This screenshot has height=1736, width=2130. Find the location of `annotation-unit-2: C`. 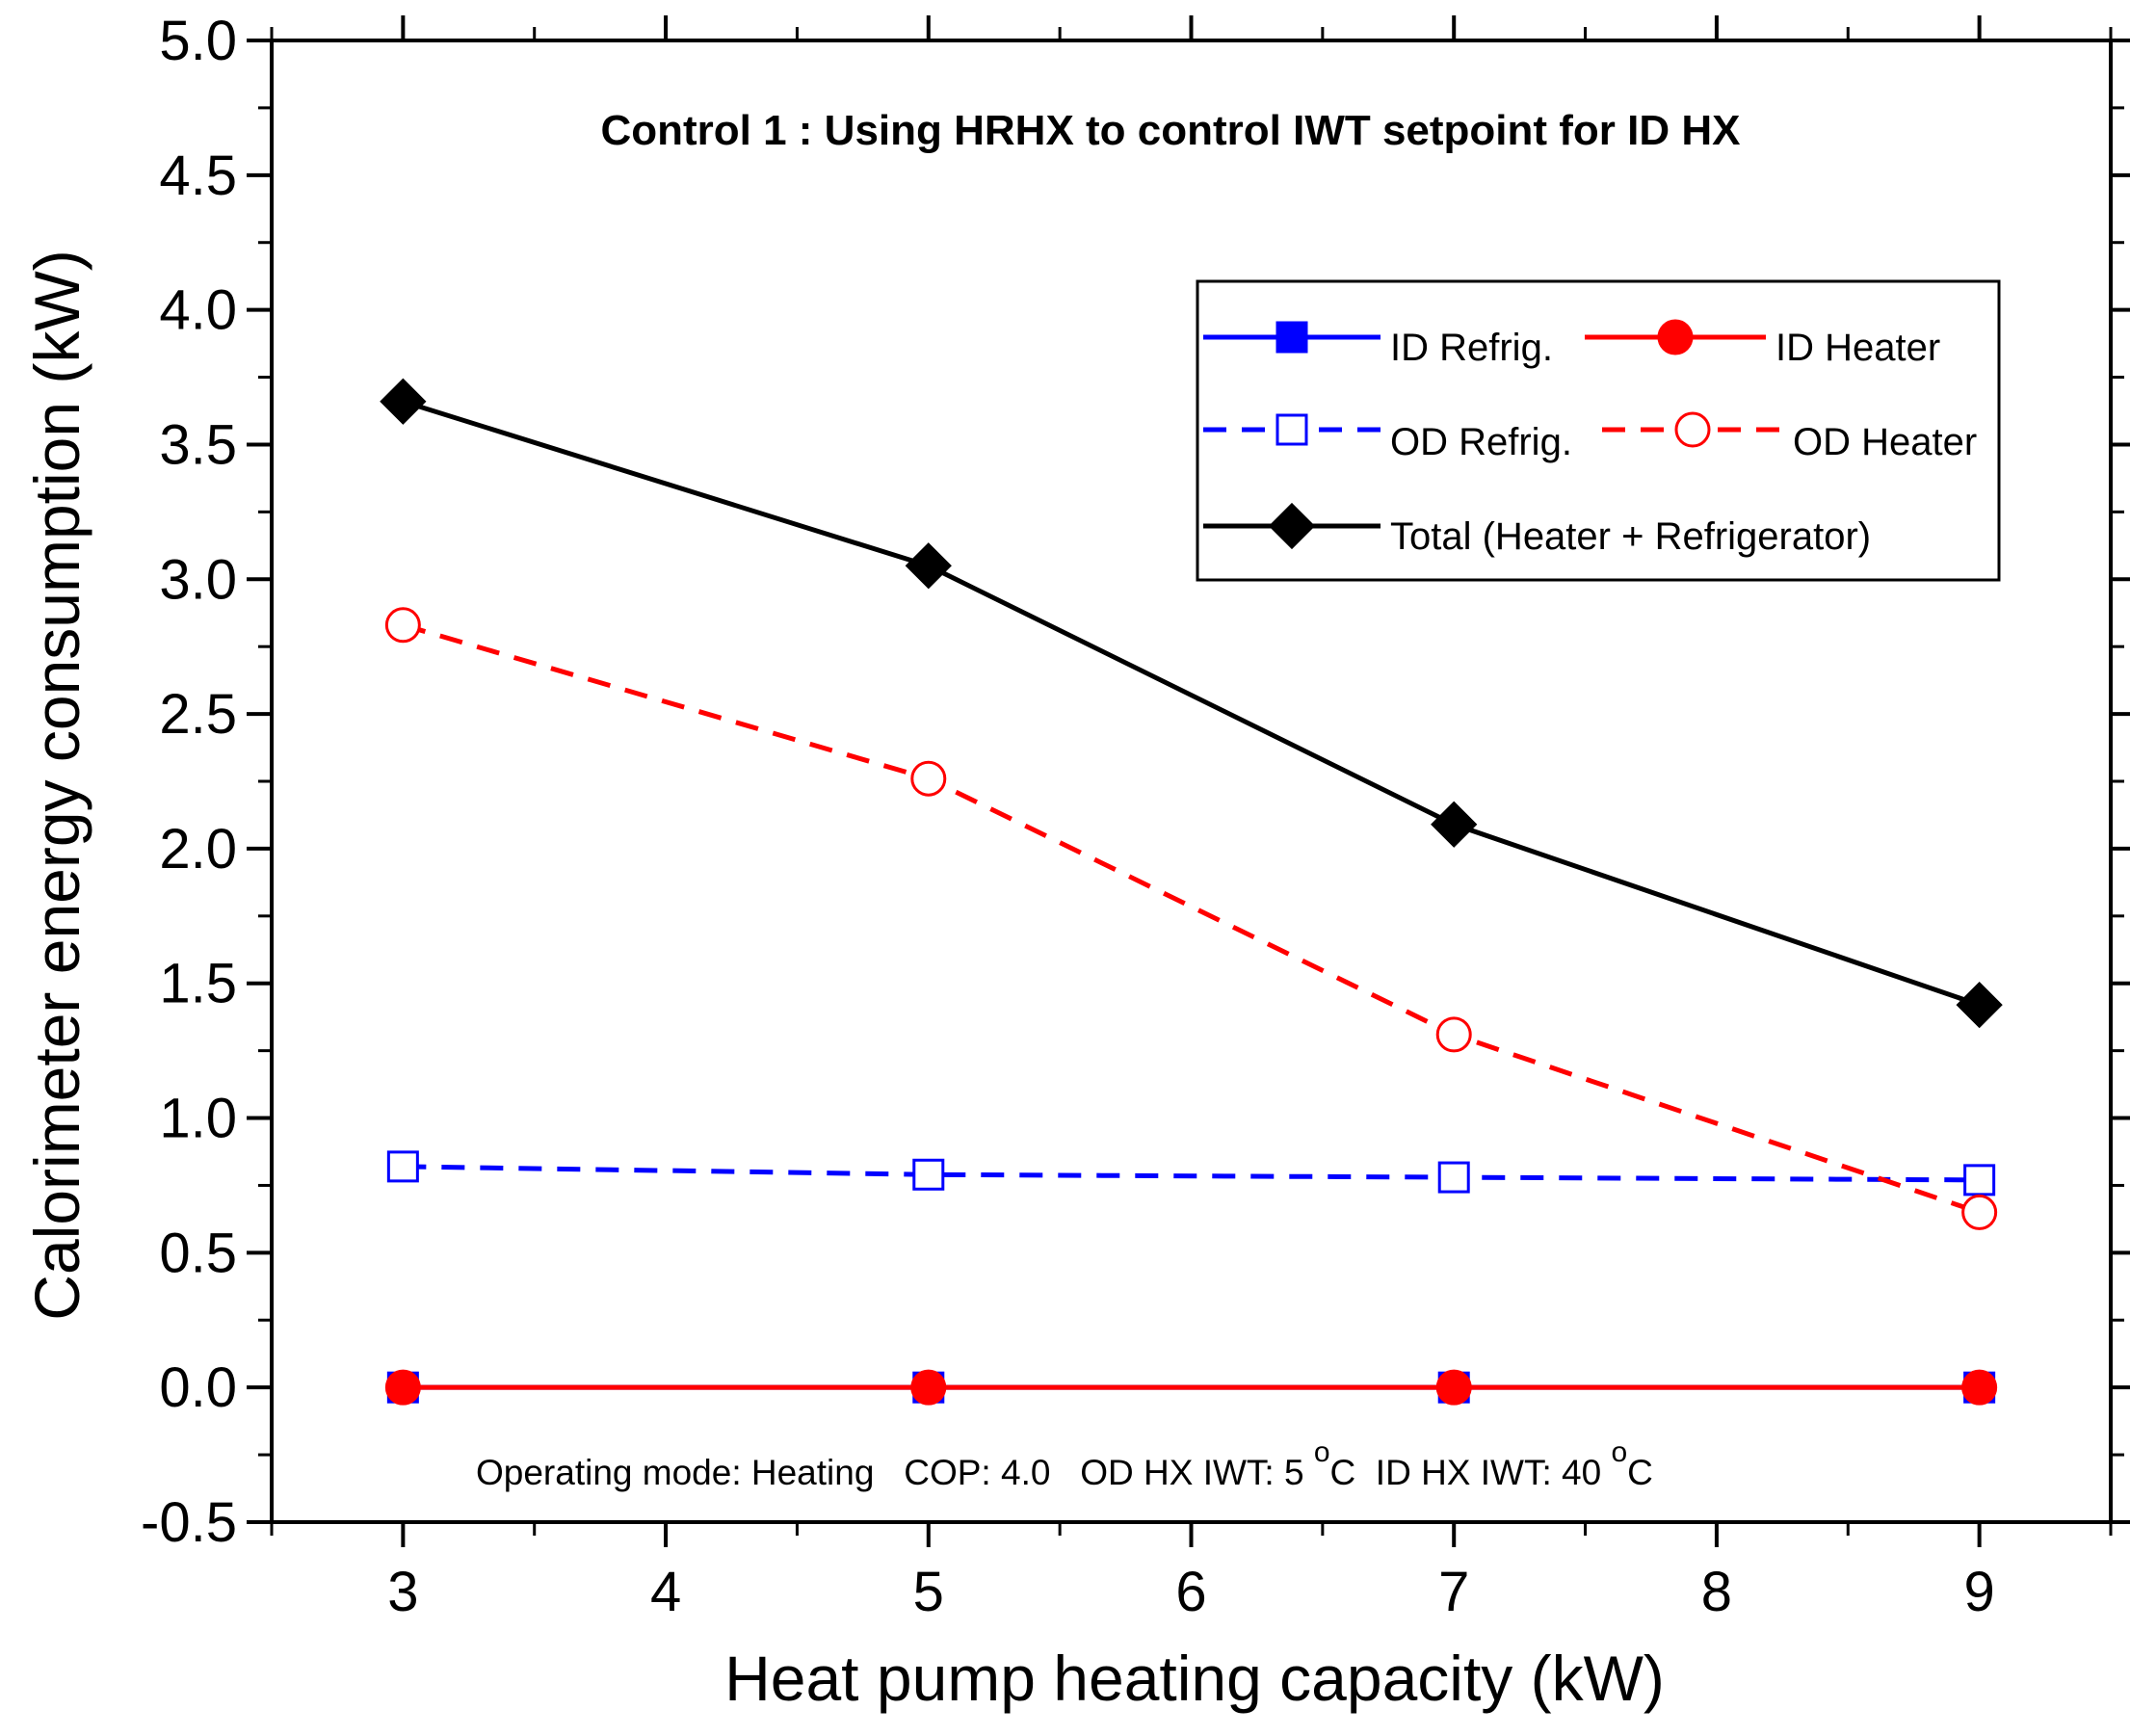

annotation-unit-2: C is located at coordinates (1640, 1472).